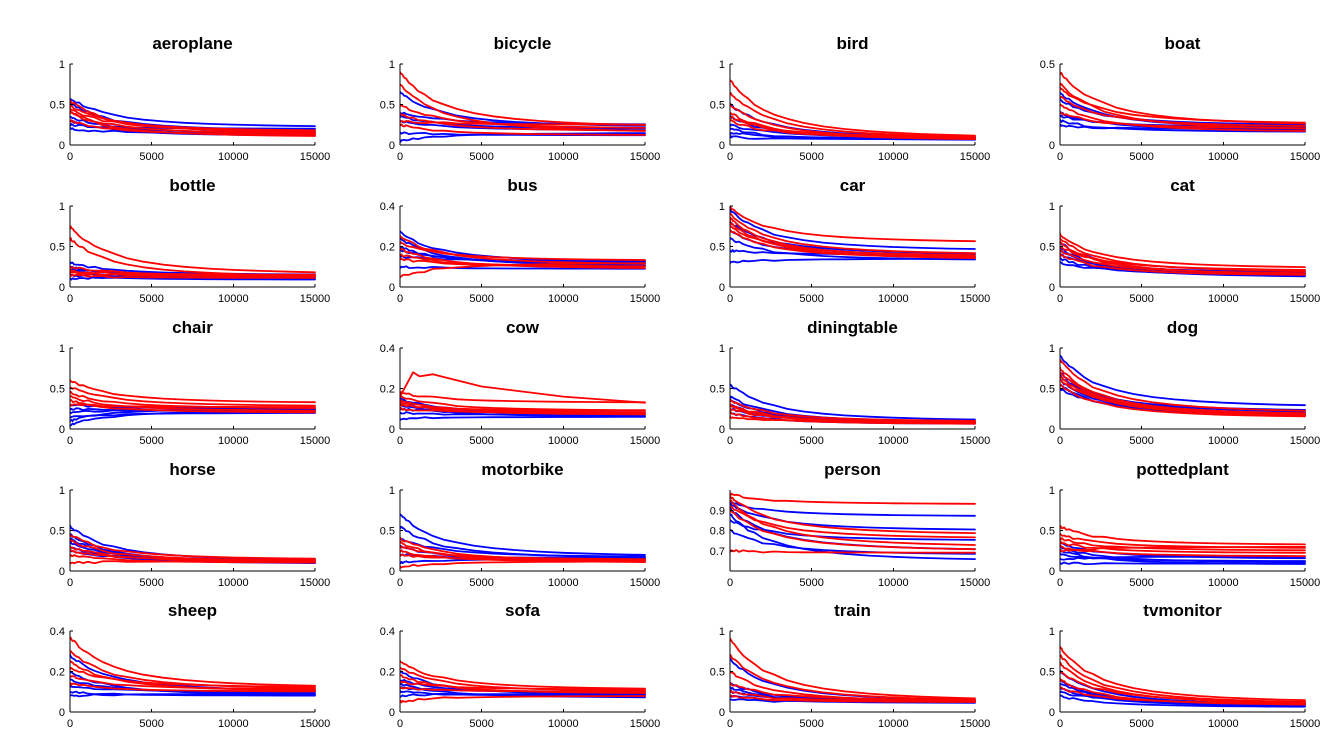 The image size is (1329, 748). Describe the element at coordinates (190, 382) in the screenshot. I see `panel-chair: 0 5000 10000 15000 0 0.5 1 chair` at that location.